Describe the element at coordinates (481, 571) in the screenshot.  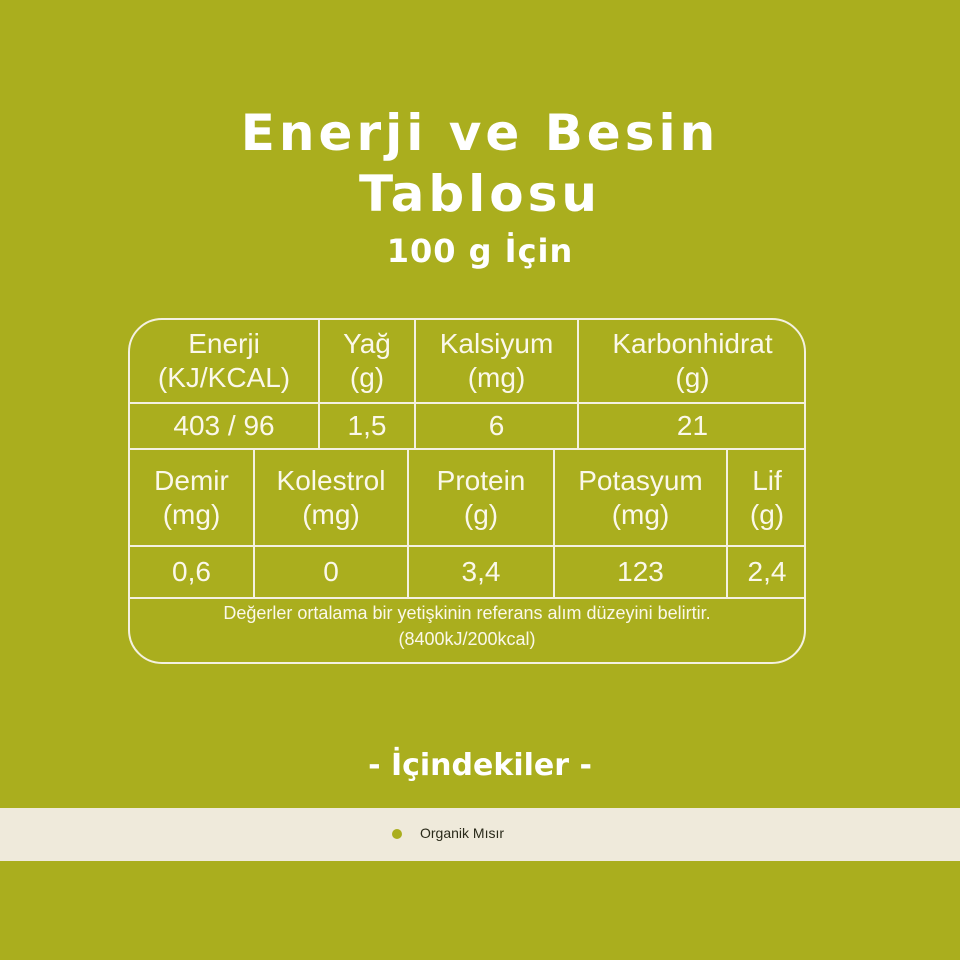
I see `table-value: 3,4` at that location.